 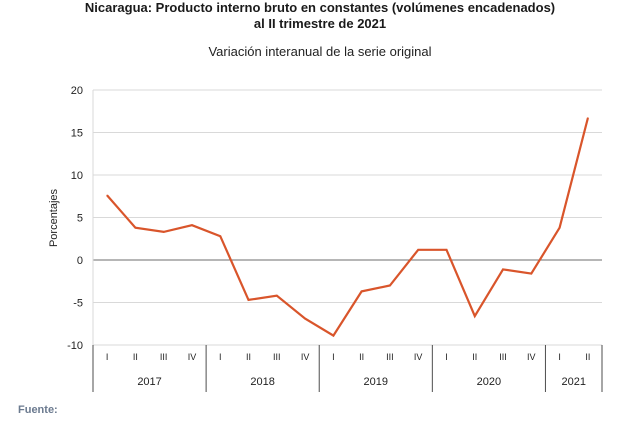 I want to click on x-tick-label-year: 2018, so click(x=262, y=382).